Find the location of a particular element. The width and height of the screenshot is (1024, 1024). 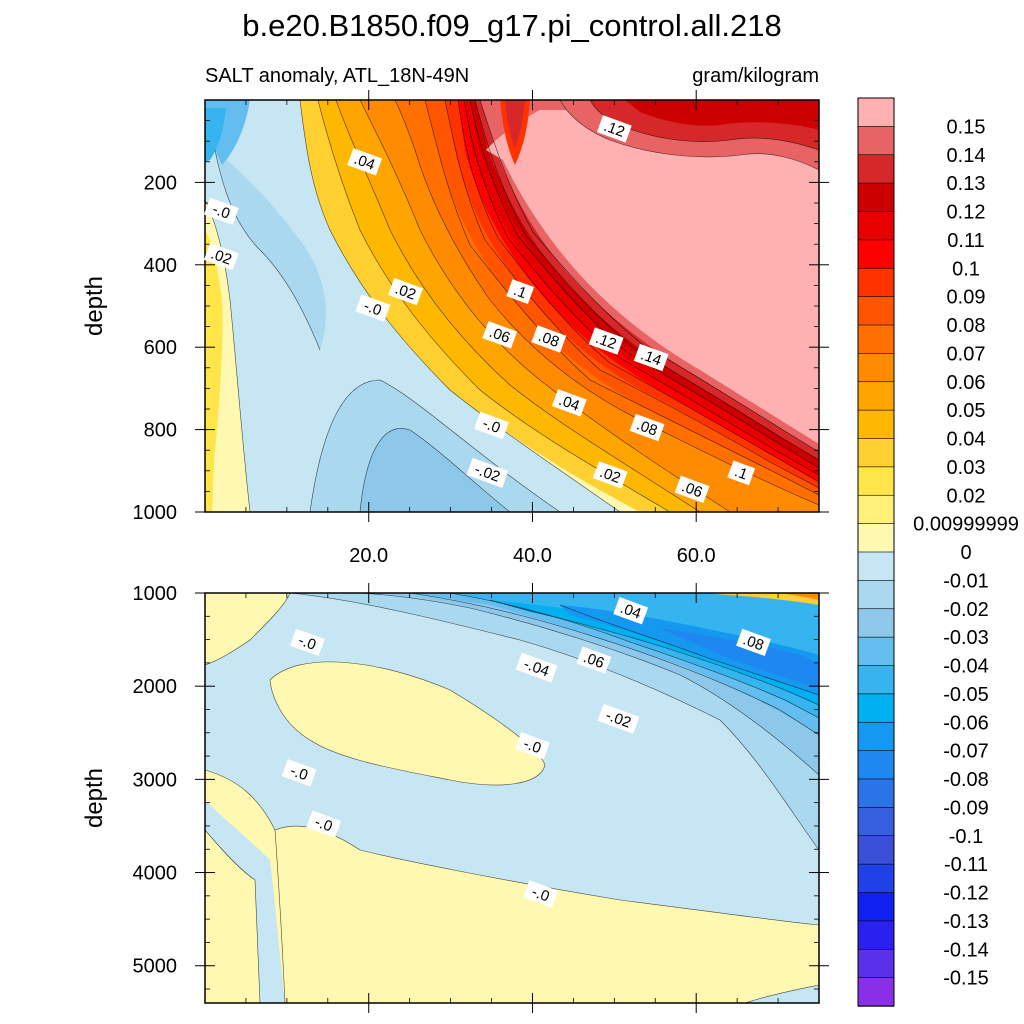

contour-label-text: .02 is located at coordinates (220, 256).